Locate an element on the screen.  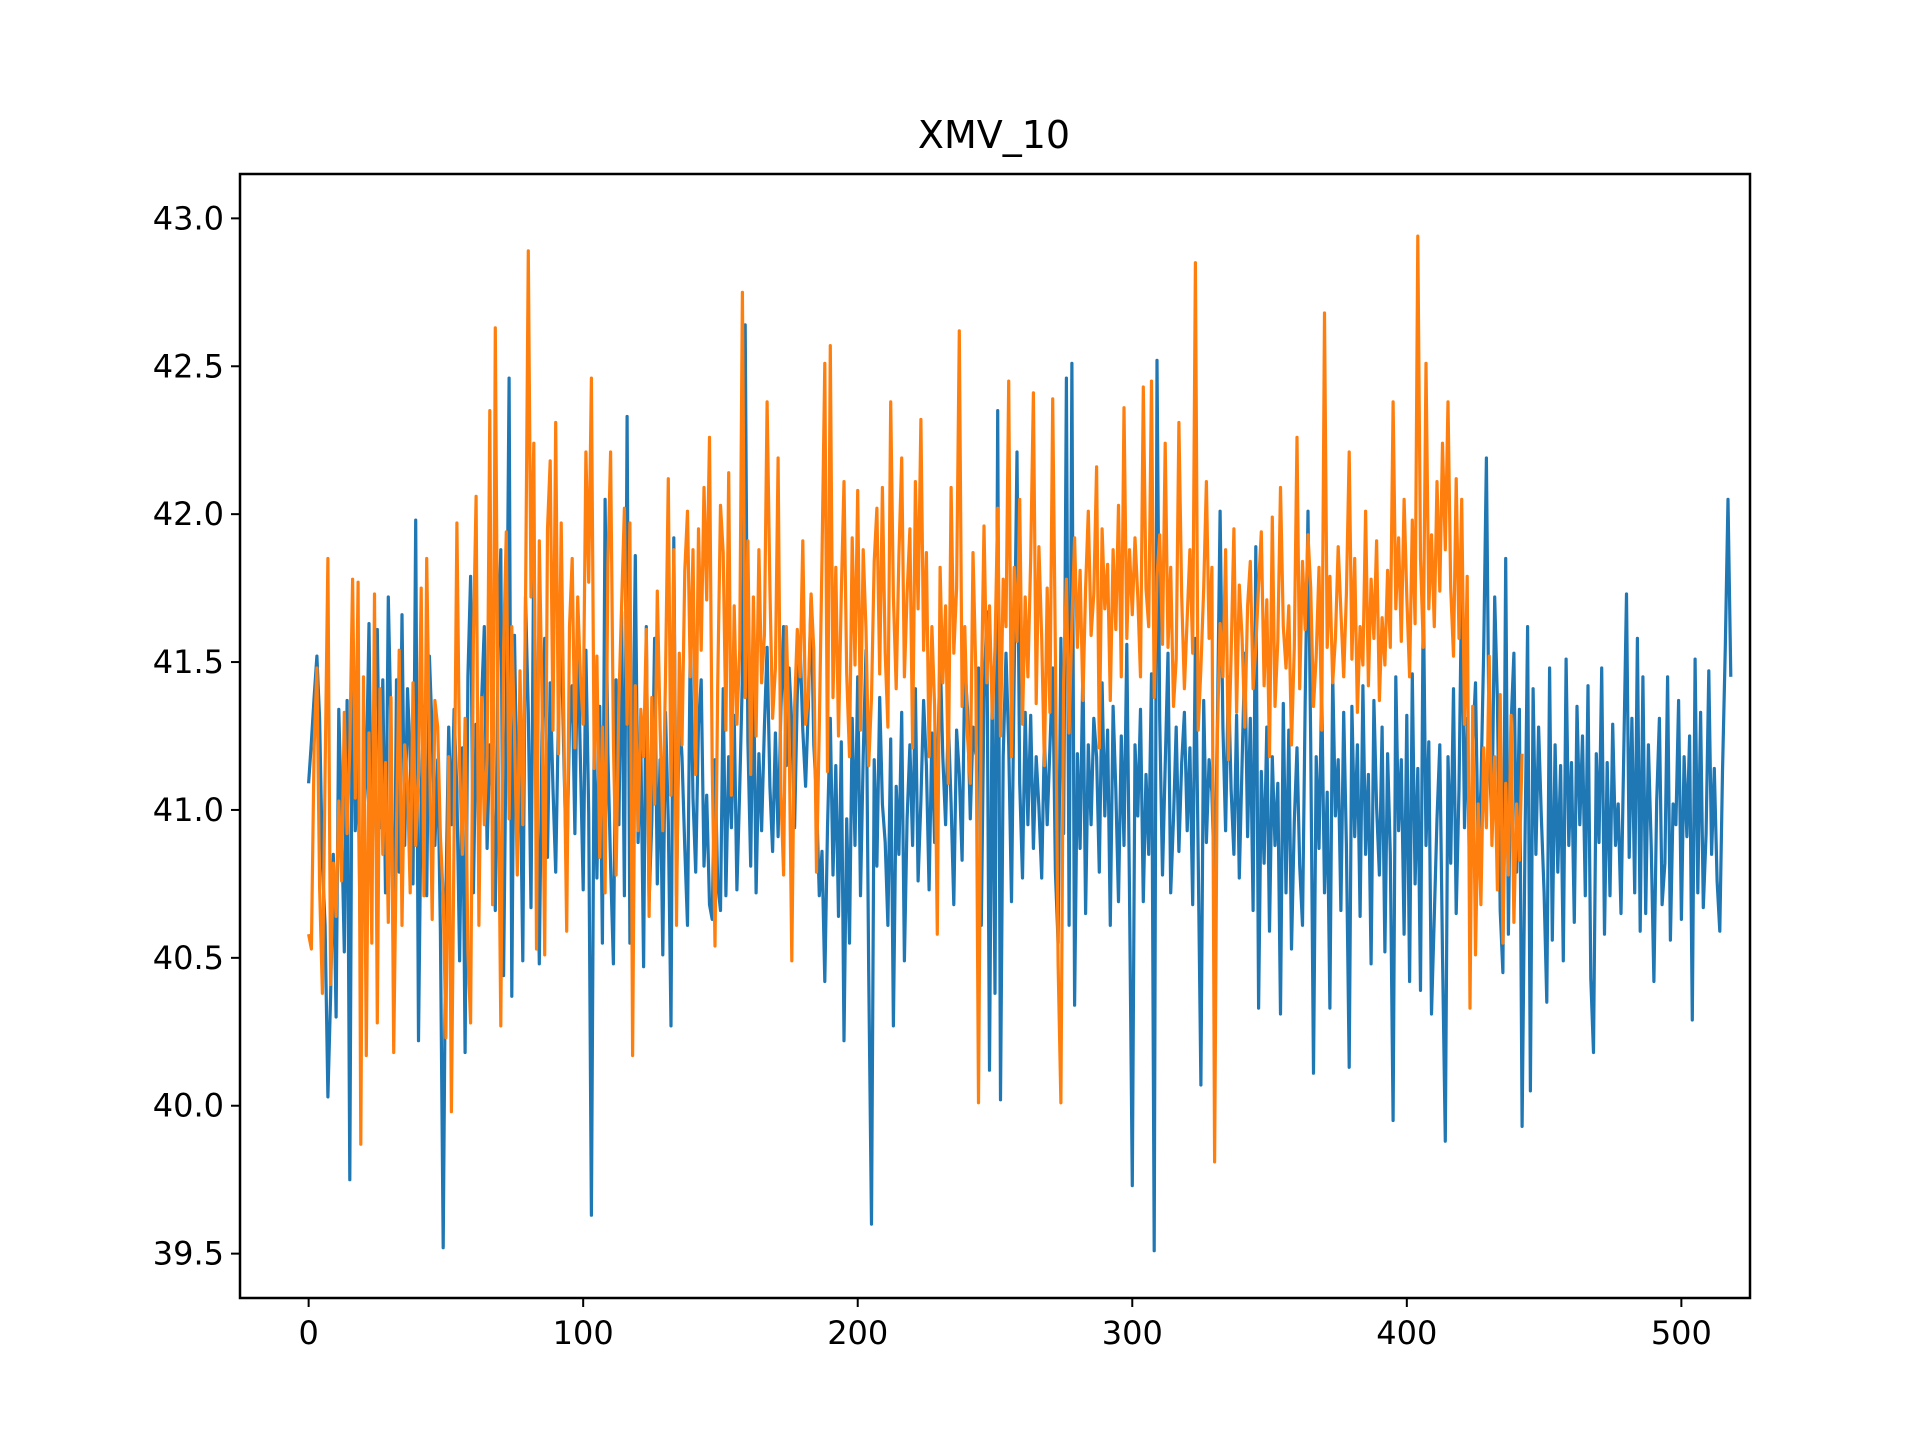
y-tick-label: 43.0 is located at coordinates (188, 218).